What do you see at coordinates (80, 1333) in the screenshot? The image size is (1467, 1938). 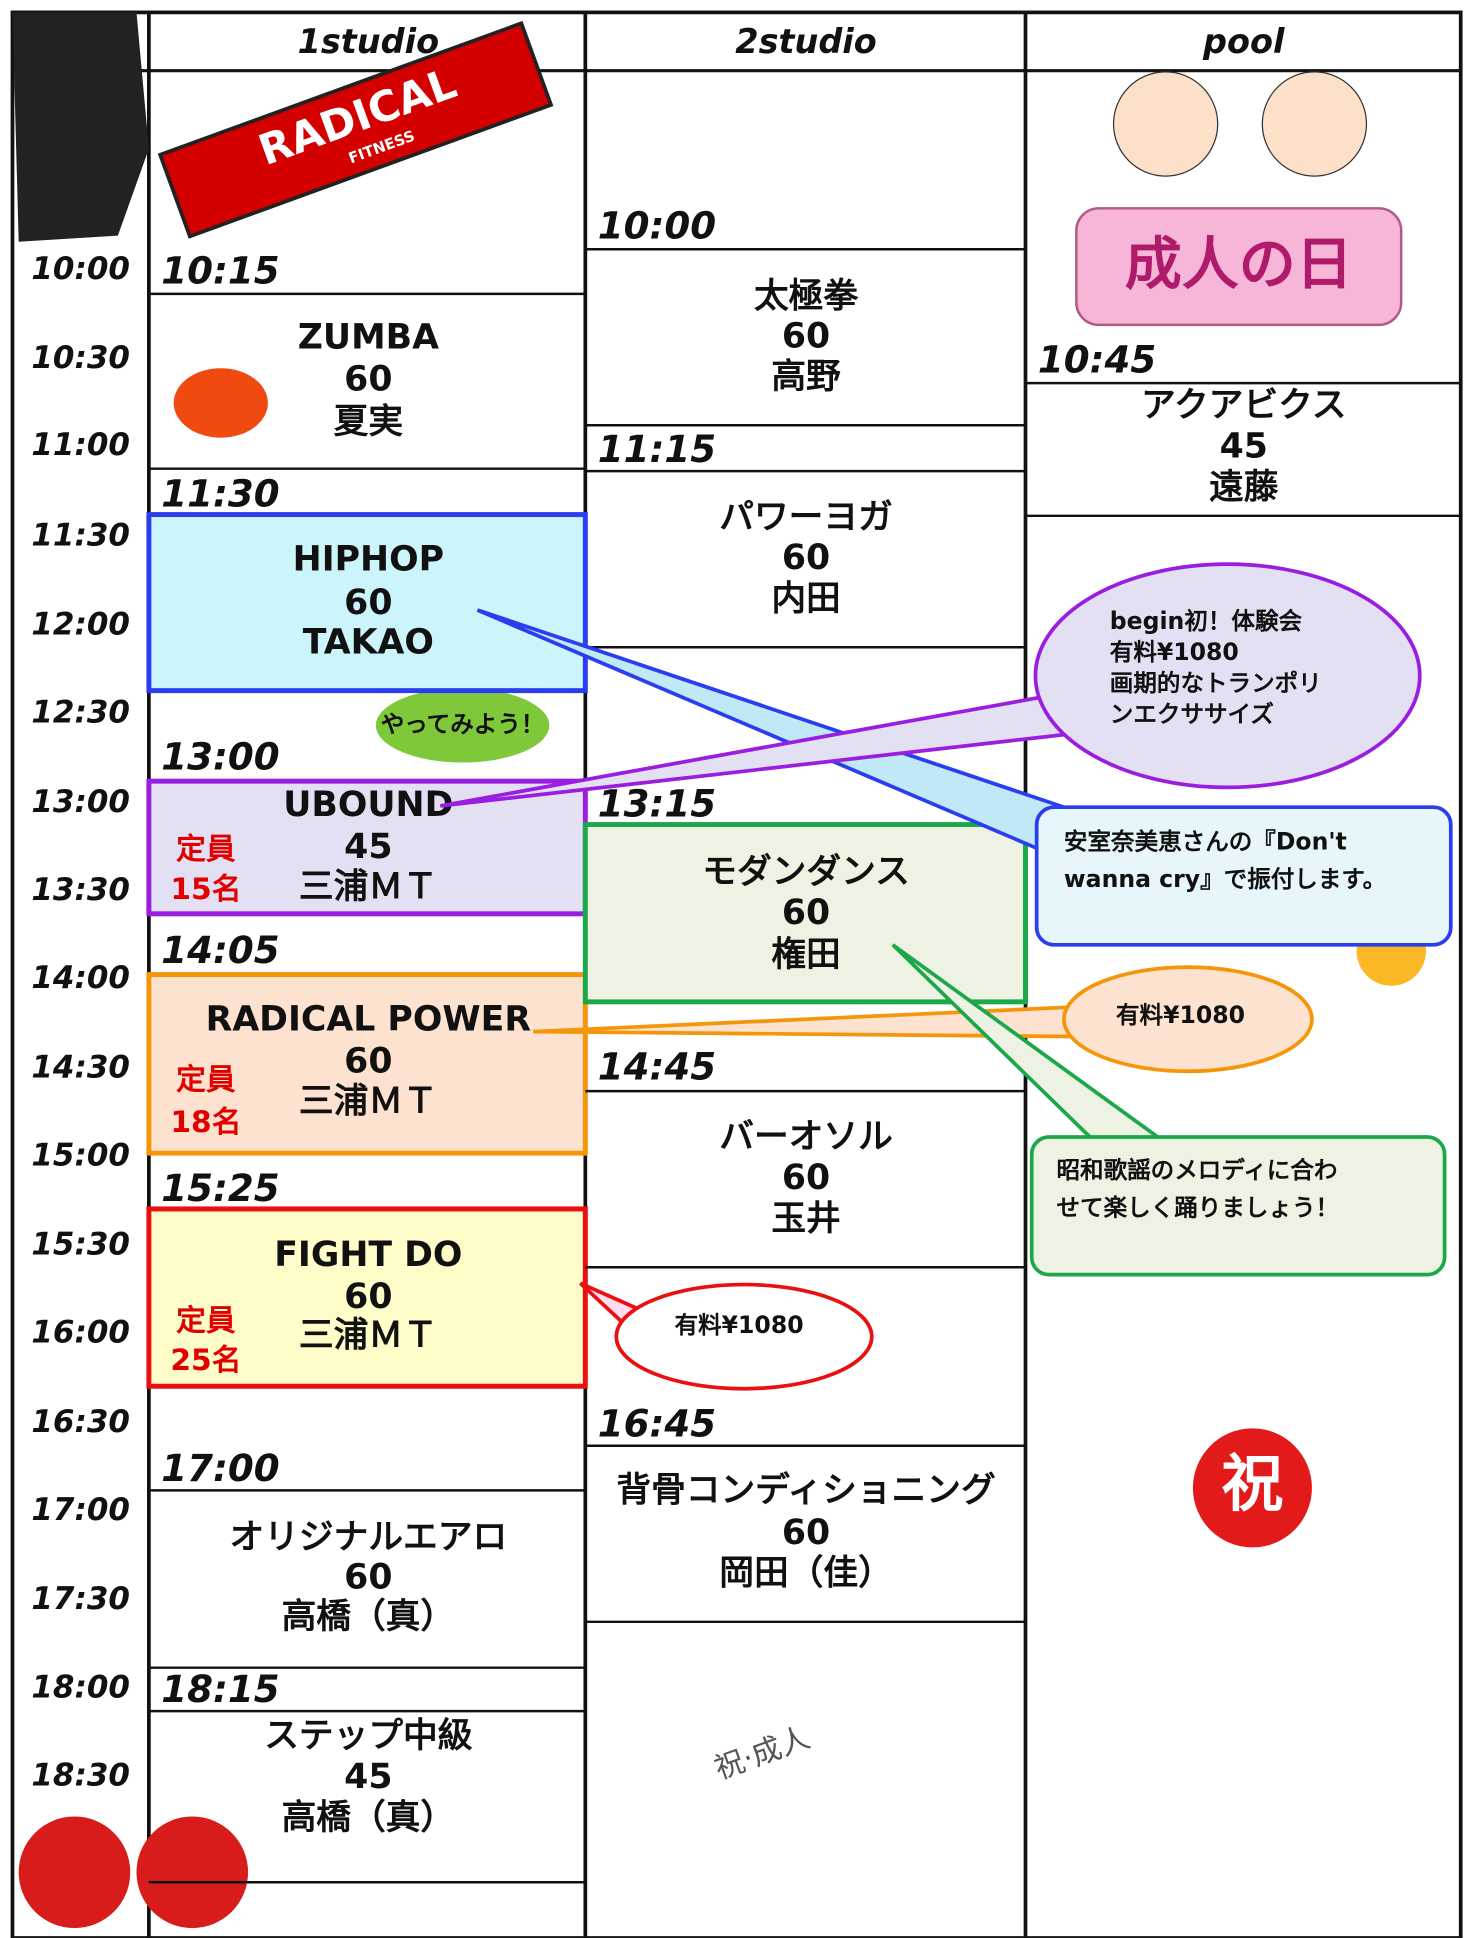 I see `time-label: 16:00` at bounding box center [80, 1333].